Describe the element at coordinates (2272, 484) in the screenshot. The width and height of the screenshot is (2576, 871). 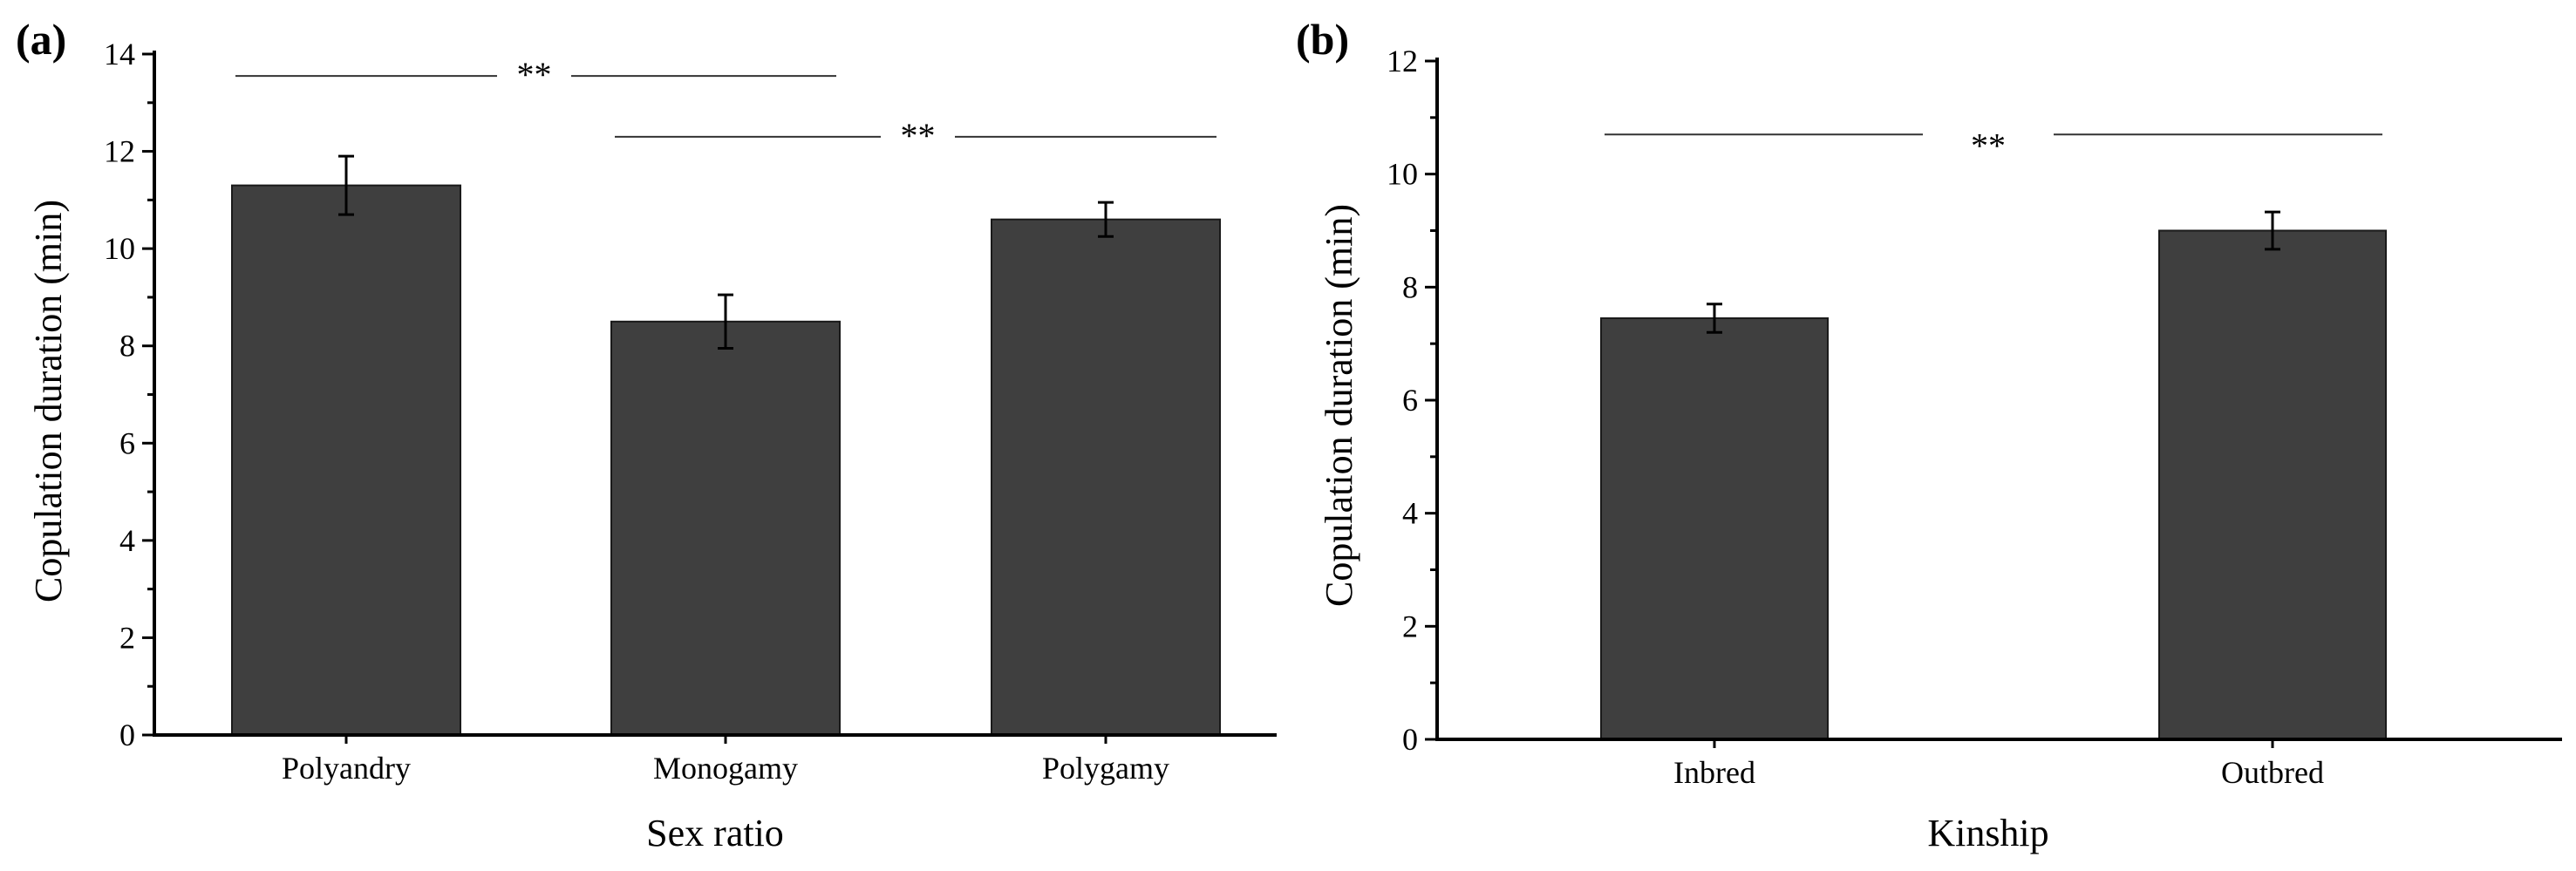
I see `bar-outbred` at that location.